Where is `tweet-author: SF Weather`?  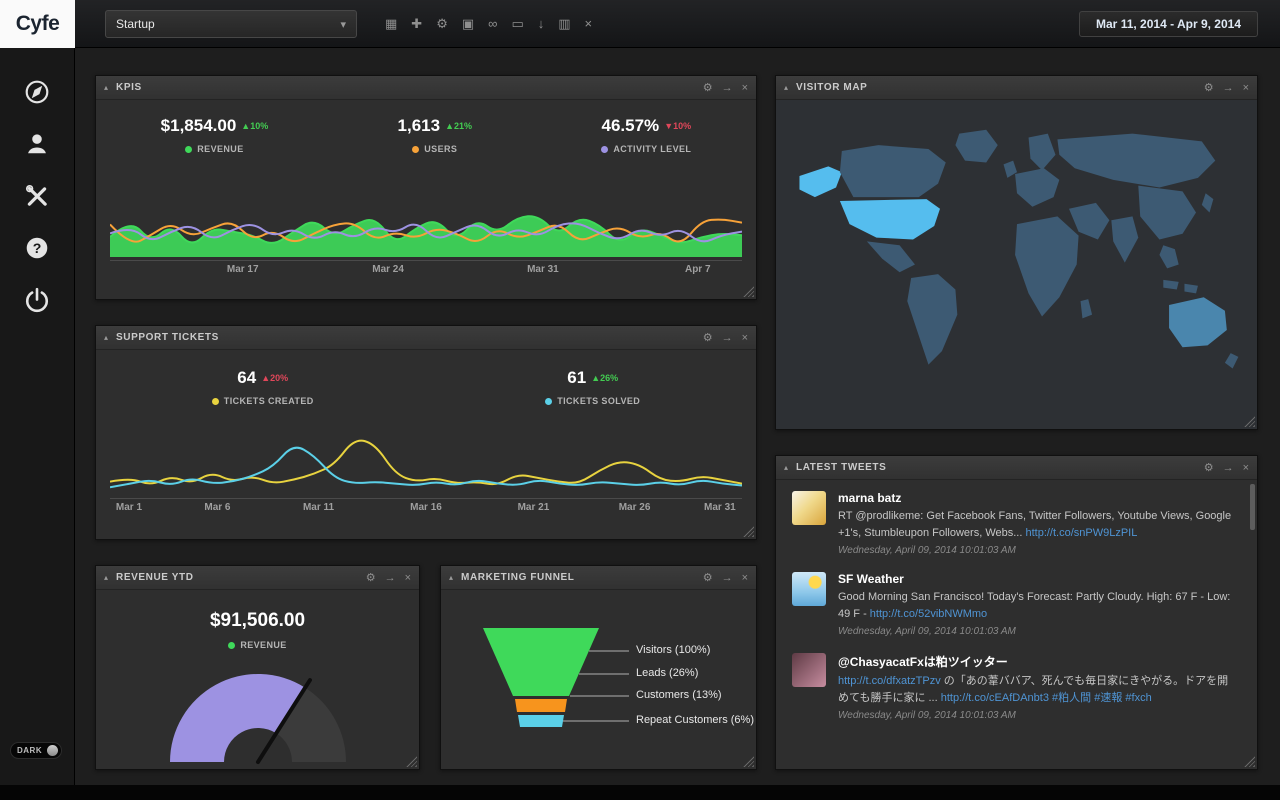 tweet-author: SF Weather is located at coordinates (871, 579).